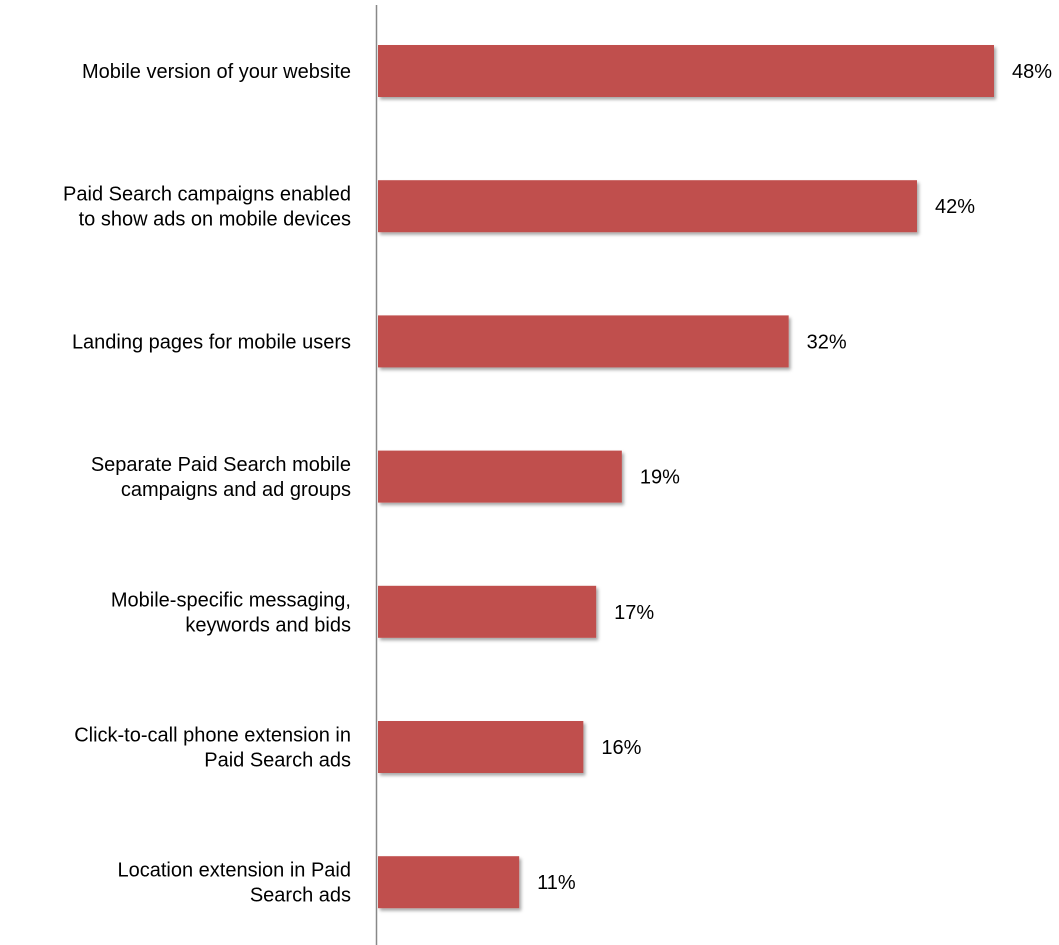  I want to click on data-label-7: 11%, so click(556, 883).